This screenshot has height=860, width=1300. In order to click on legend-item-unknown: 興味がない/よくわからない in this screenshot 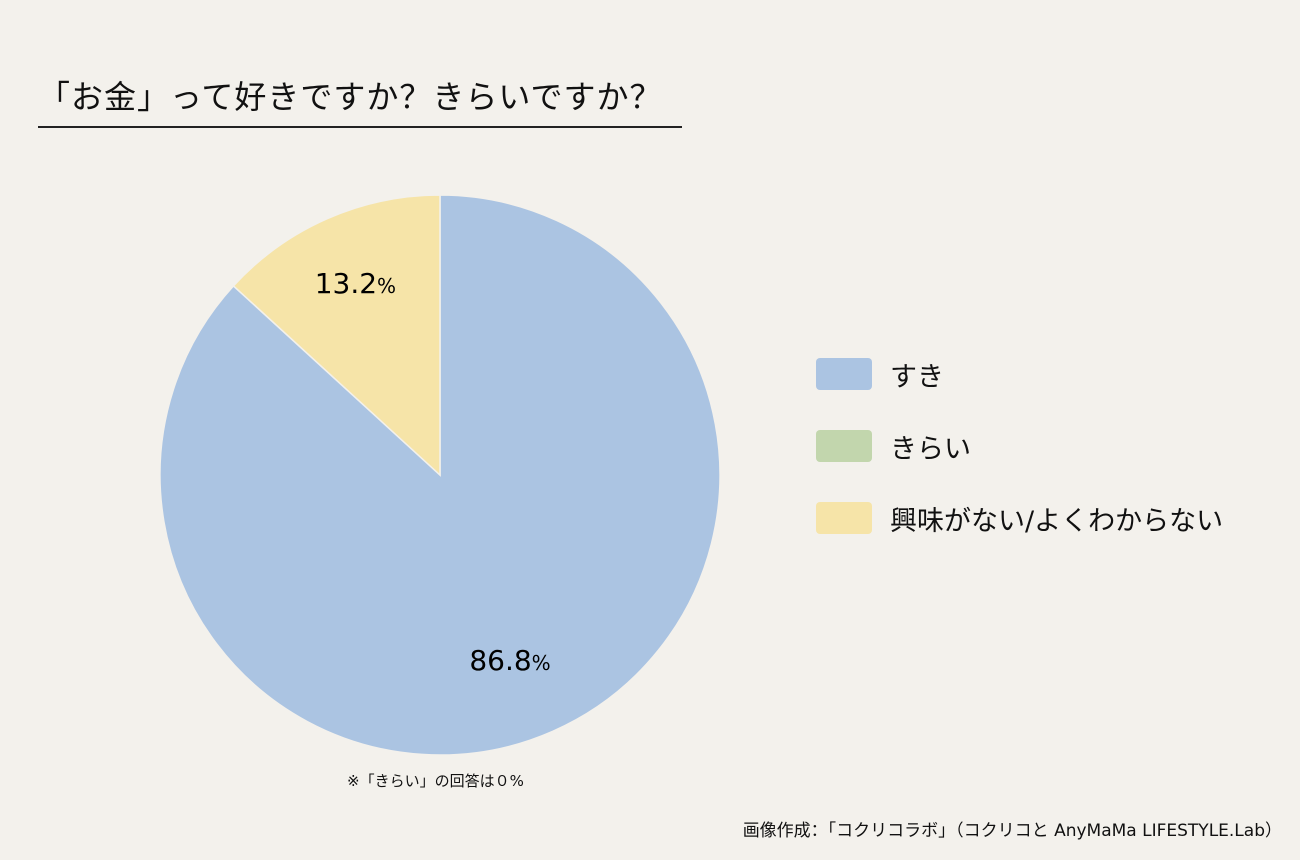, I will do `click(1020, 518)`.